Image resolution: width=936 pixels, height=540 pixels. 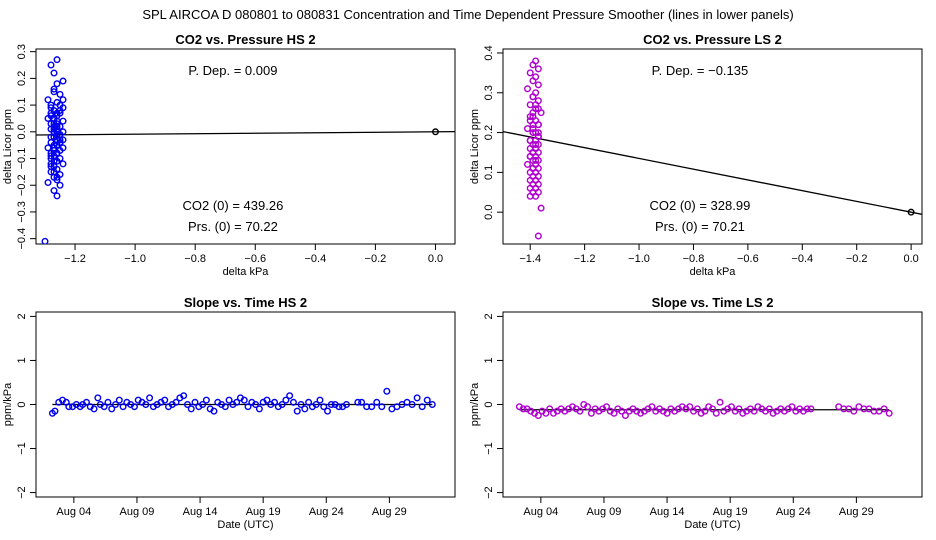 What do you see at coordinates (704, 409) in the screenshot?
I see `slope-time-ls-plot-area` at bounding box center [704, 409].